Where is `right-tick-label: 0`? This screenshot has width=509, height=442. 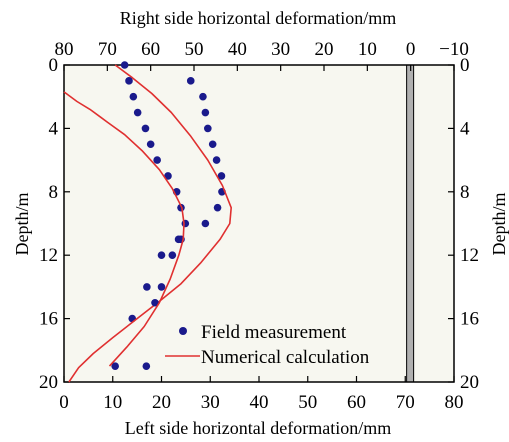
right-tick-label: 0 is located at coordinates (465, 65).